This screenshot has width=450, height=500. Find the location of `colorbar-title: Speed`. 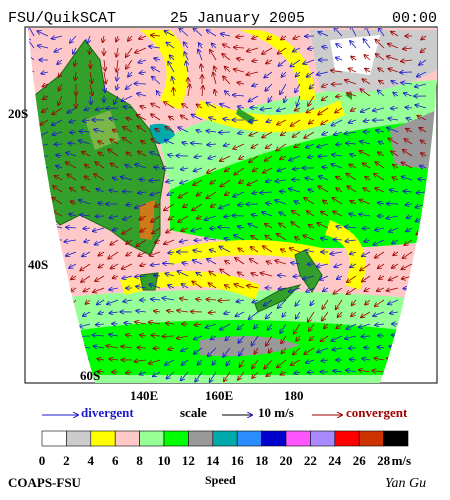

colorbar-title: Speed is located at coordinates (220, 480).